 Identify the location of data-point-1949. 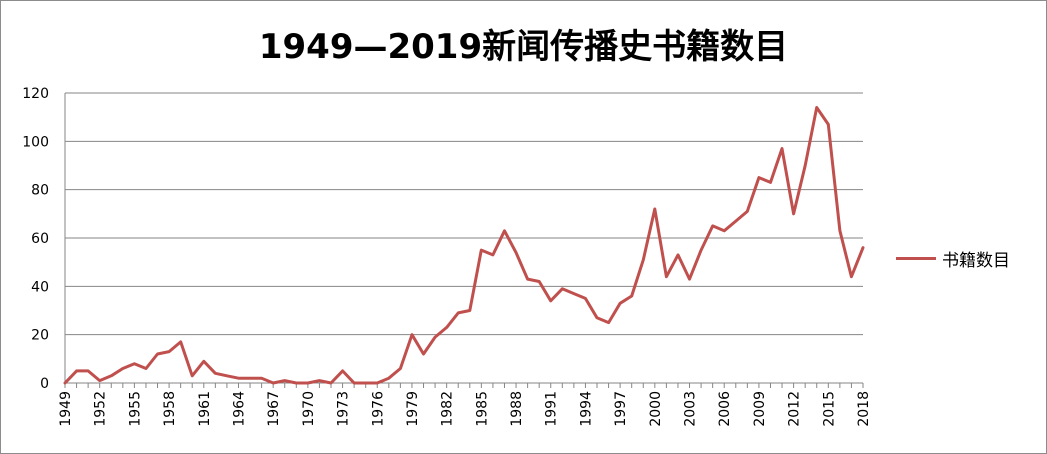
(65, 383).